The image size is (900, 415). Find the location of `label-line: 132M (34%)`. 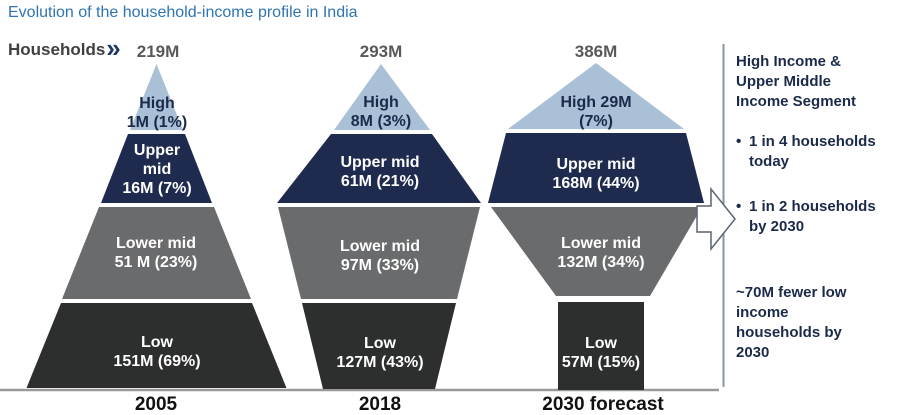

label-line: 132M (34%) is located at coordinates (601, 262).